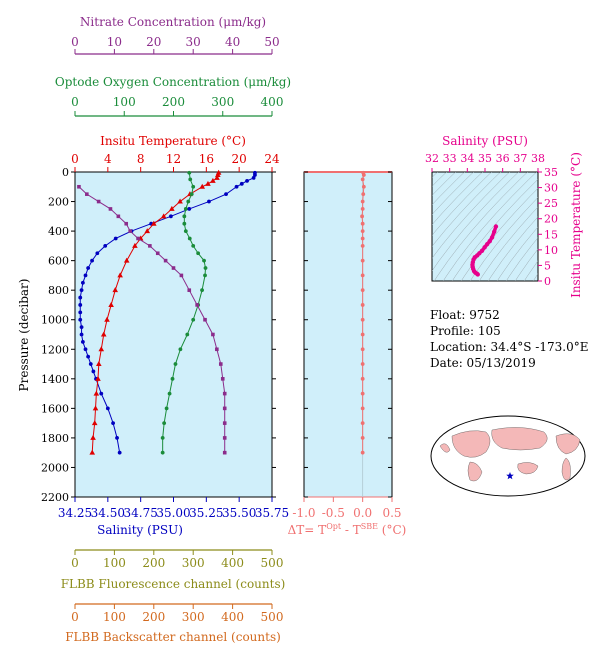  I want to click on pressure-tick-label: 0, so click(65, 172).